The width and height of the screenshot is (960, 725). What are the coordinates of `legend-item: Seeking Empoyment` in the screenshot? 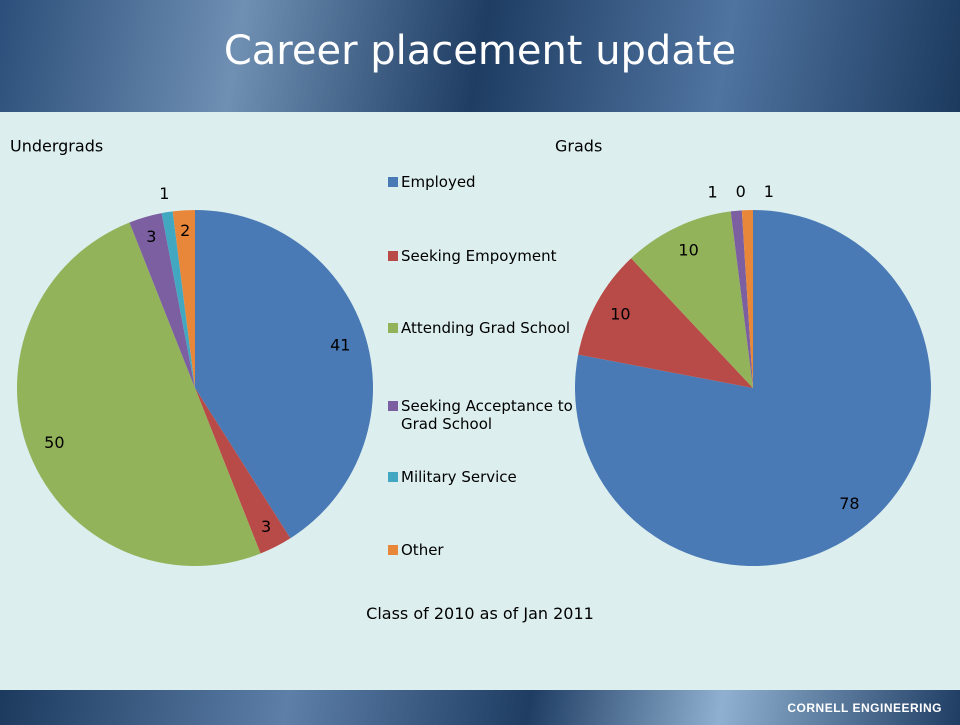 It's located at (480, 256).